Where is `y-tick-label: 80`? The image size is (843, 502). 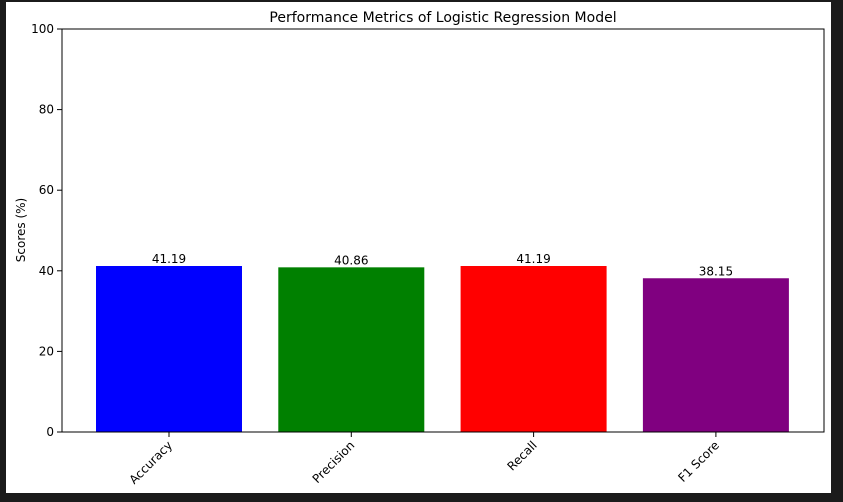 y-tick-label: 80 is located at coordinates (46, 110).